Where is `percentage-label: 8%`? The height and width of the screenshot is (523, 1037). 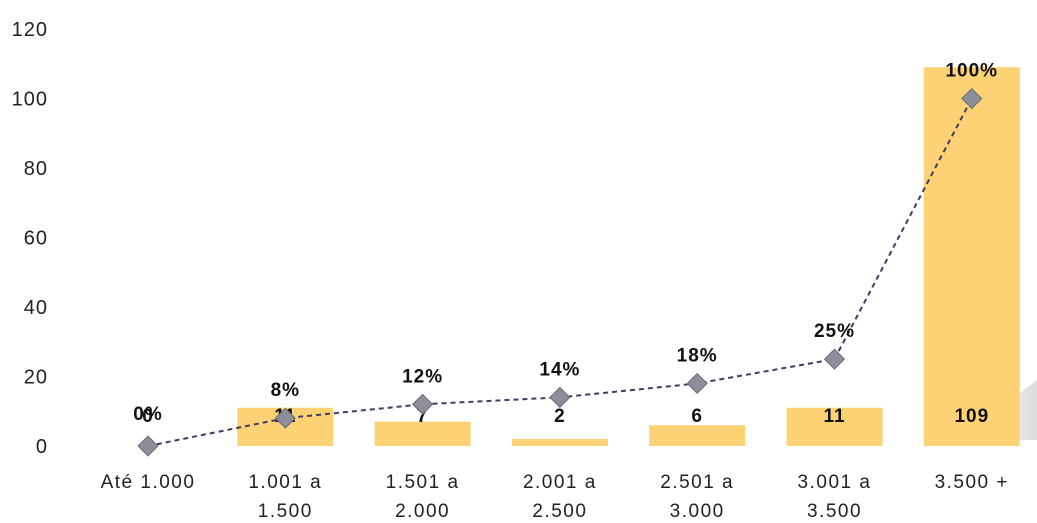
percentage-label: 8% is located at coordinates (285, 390).